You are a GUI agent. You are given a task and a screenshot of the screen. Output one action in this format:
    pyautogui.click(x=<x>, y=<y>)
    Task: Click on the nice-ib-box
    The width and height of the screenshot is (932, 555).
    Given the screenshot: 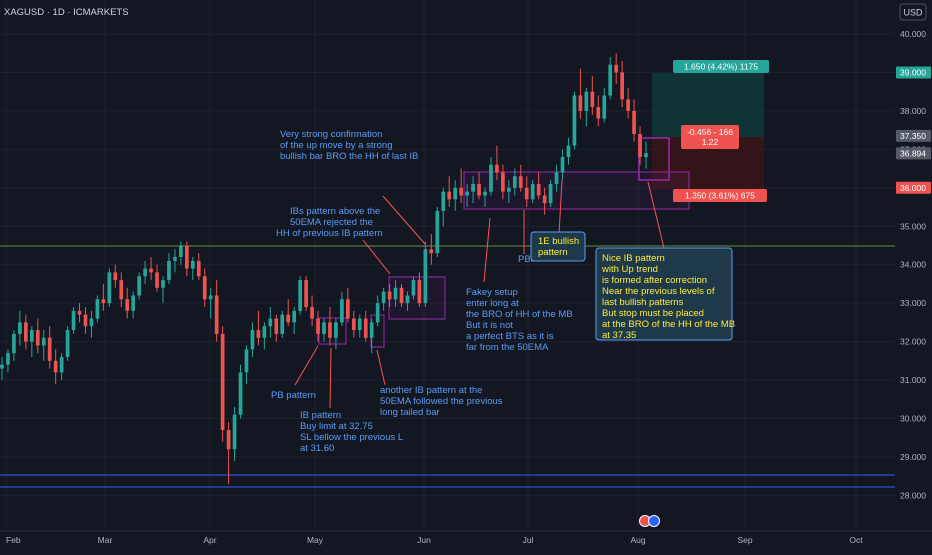 What is the action you would take?
    pyautogui.click(x=654, y=159)
    